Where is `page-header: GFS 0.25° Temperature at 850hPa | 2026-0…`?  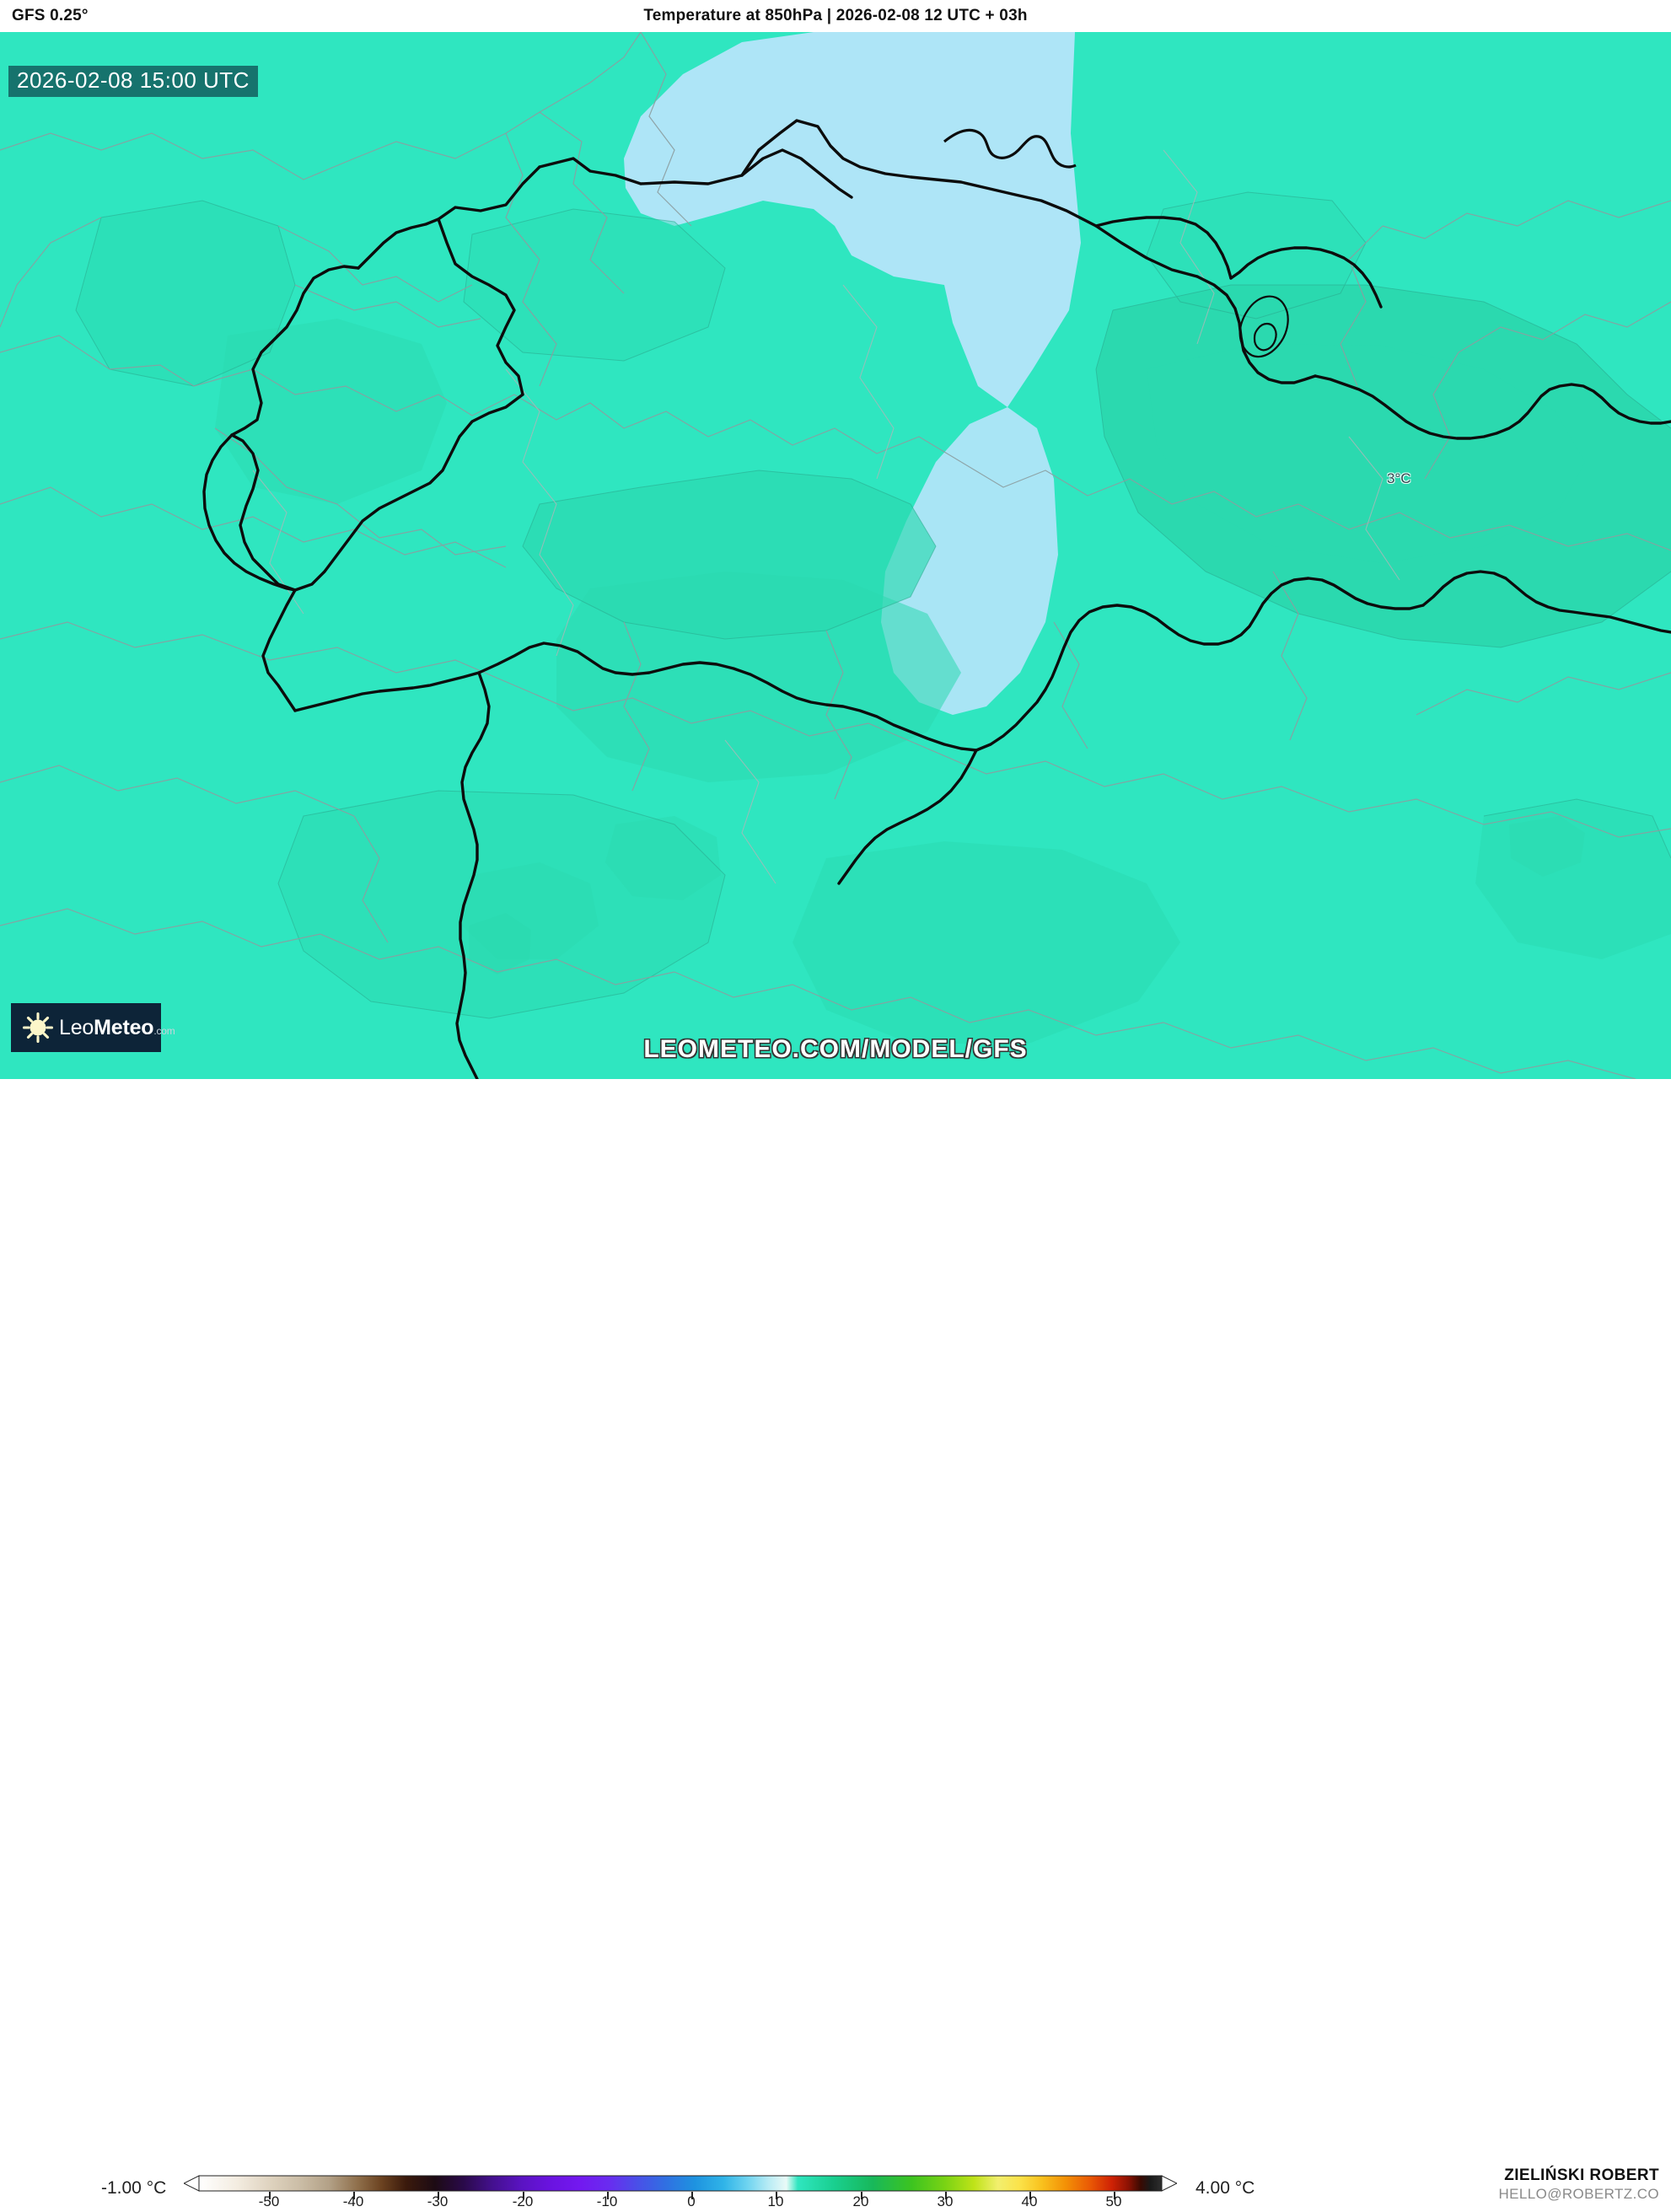 page-header: GFS 0.25° Temperature at 850hPa | 2026-0… is located at coordinates (836, 16).